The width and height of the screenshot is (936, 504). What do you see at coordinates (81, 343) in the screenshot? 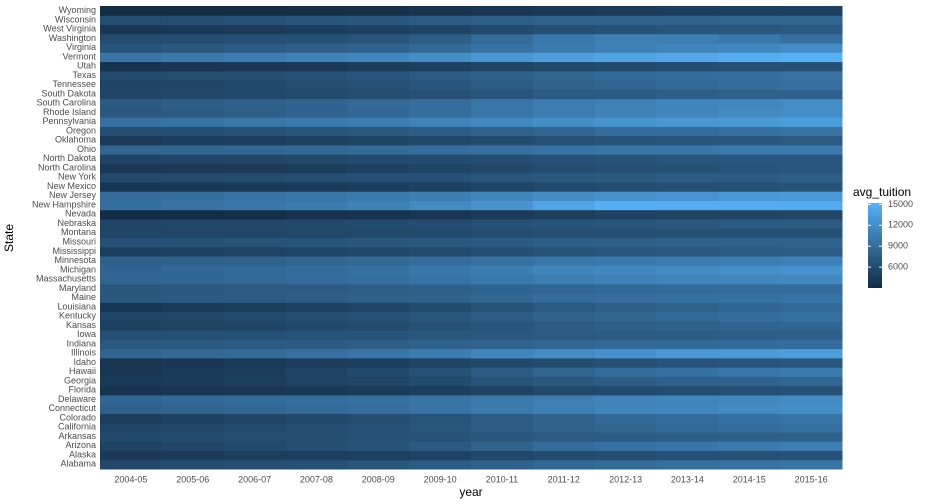
I see `y-tick-label: Indiana` at bounding box center [81, 343].